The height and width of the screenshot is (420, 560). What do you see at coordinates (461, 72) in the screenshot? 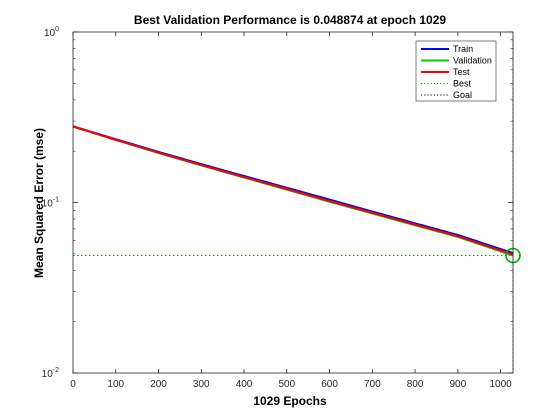
I see `legend-label-test: Test` at bounding box center [461, 72].